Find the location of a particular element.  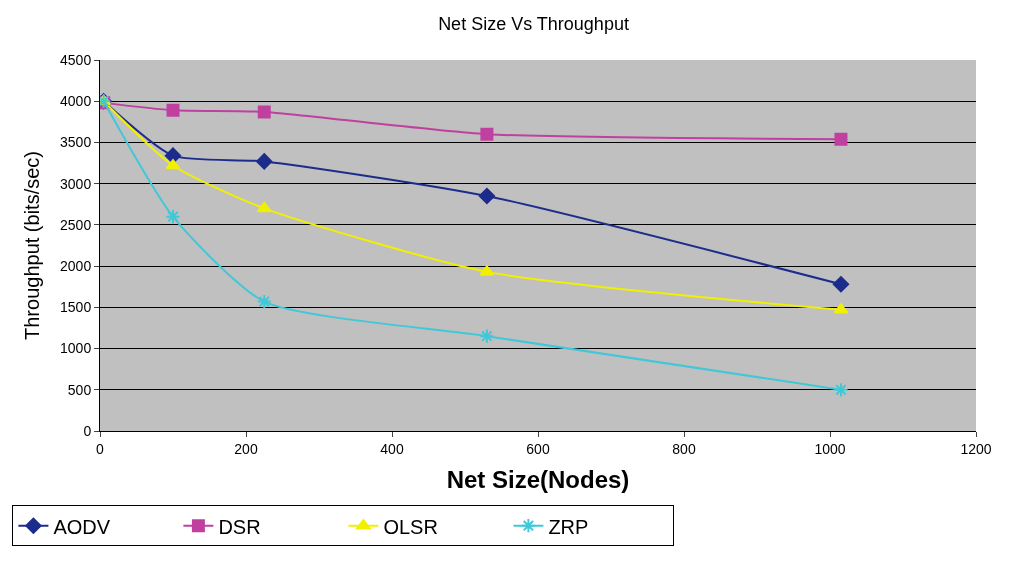

x-tick-label: 600 is located at coordinates (538, 448).